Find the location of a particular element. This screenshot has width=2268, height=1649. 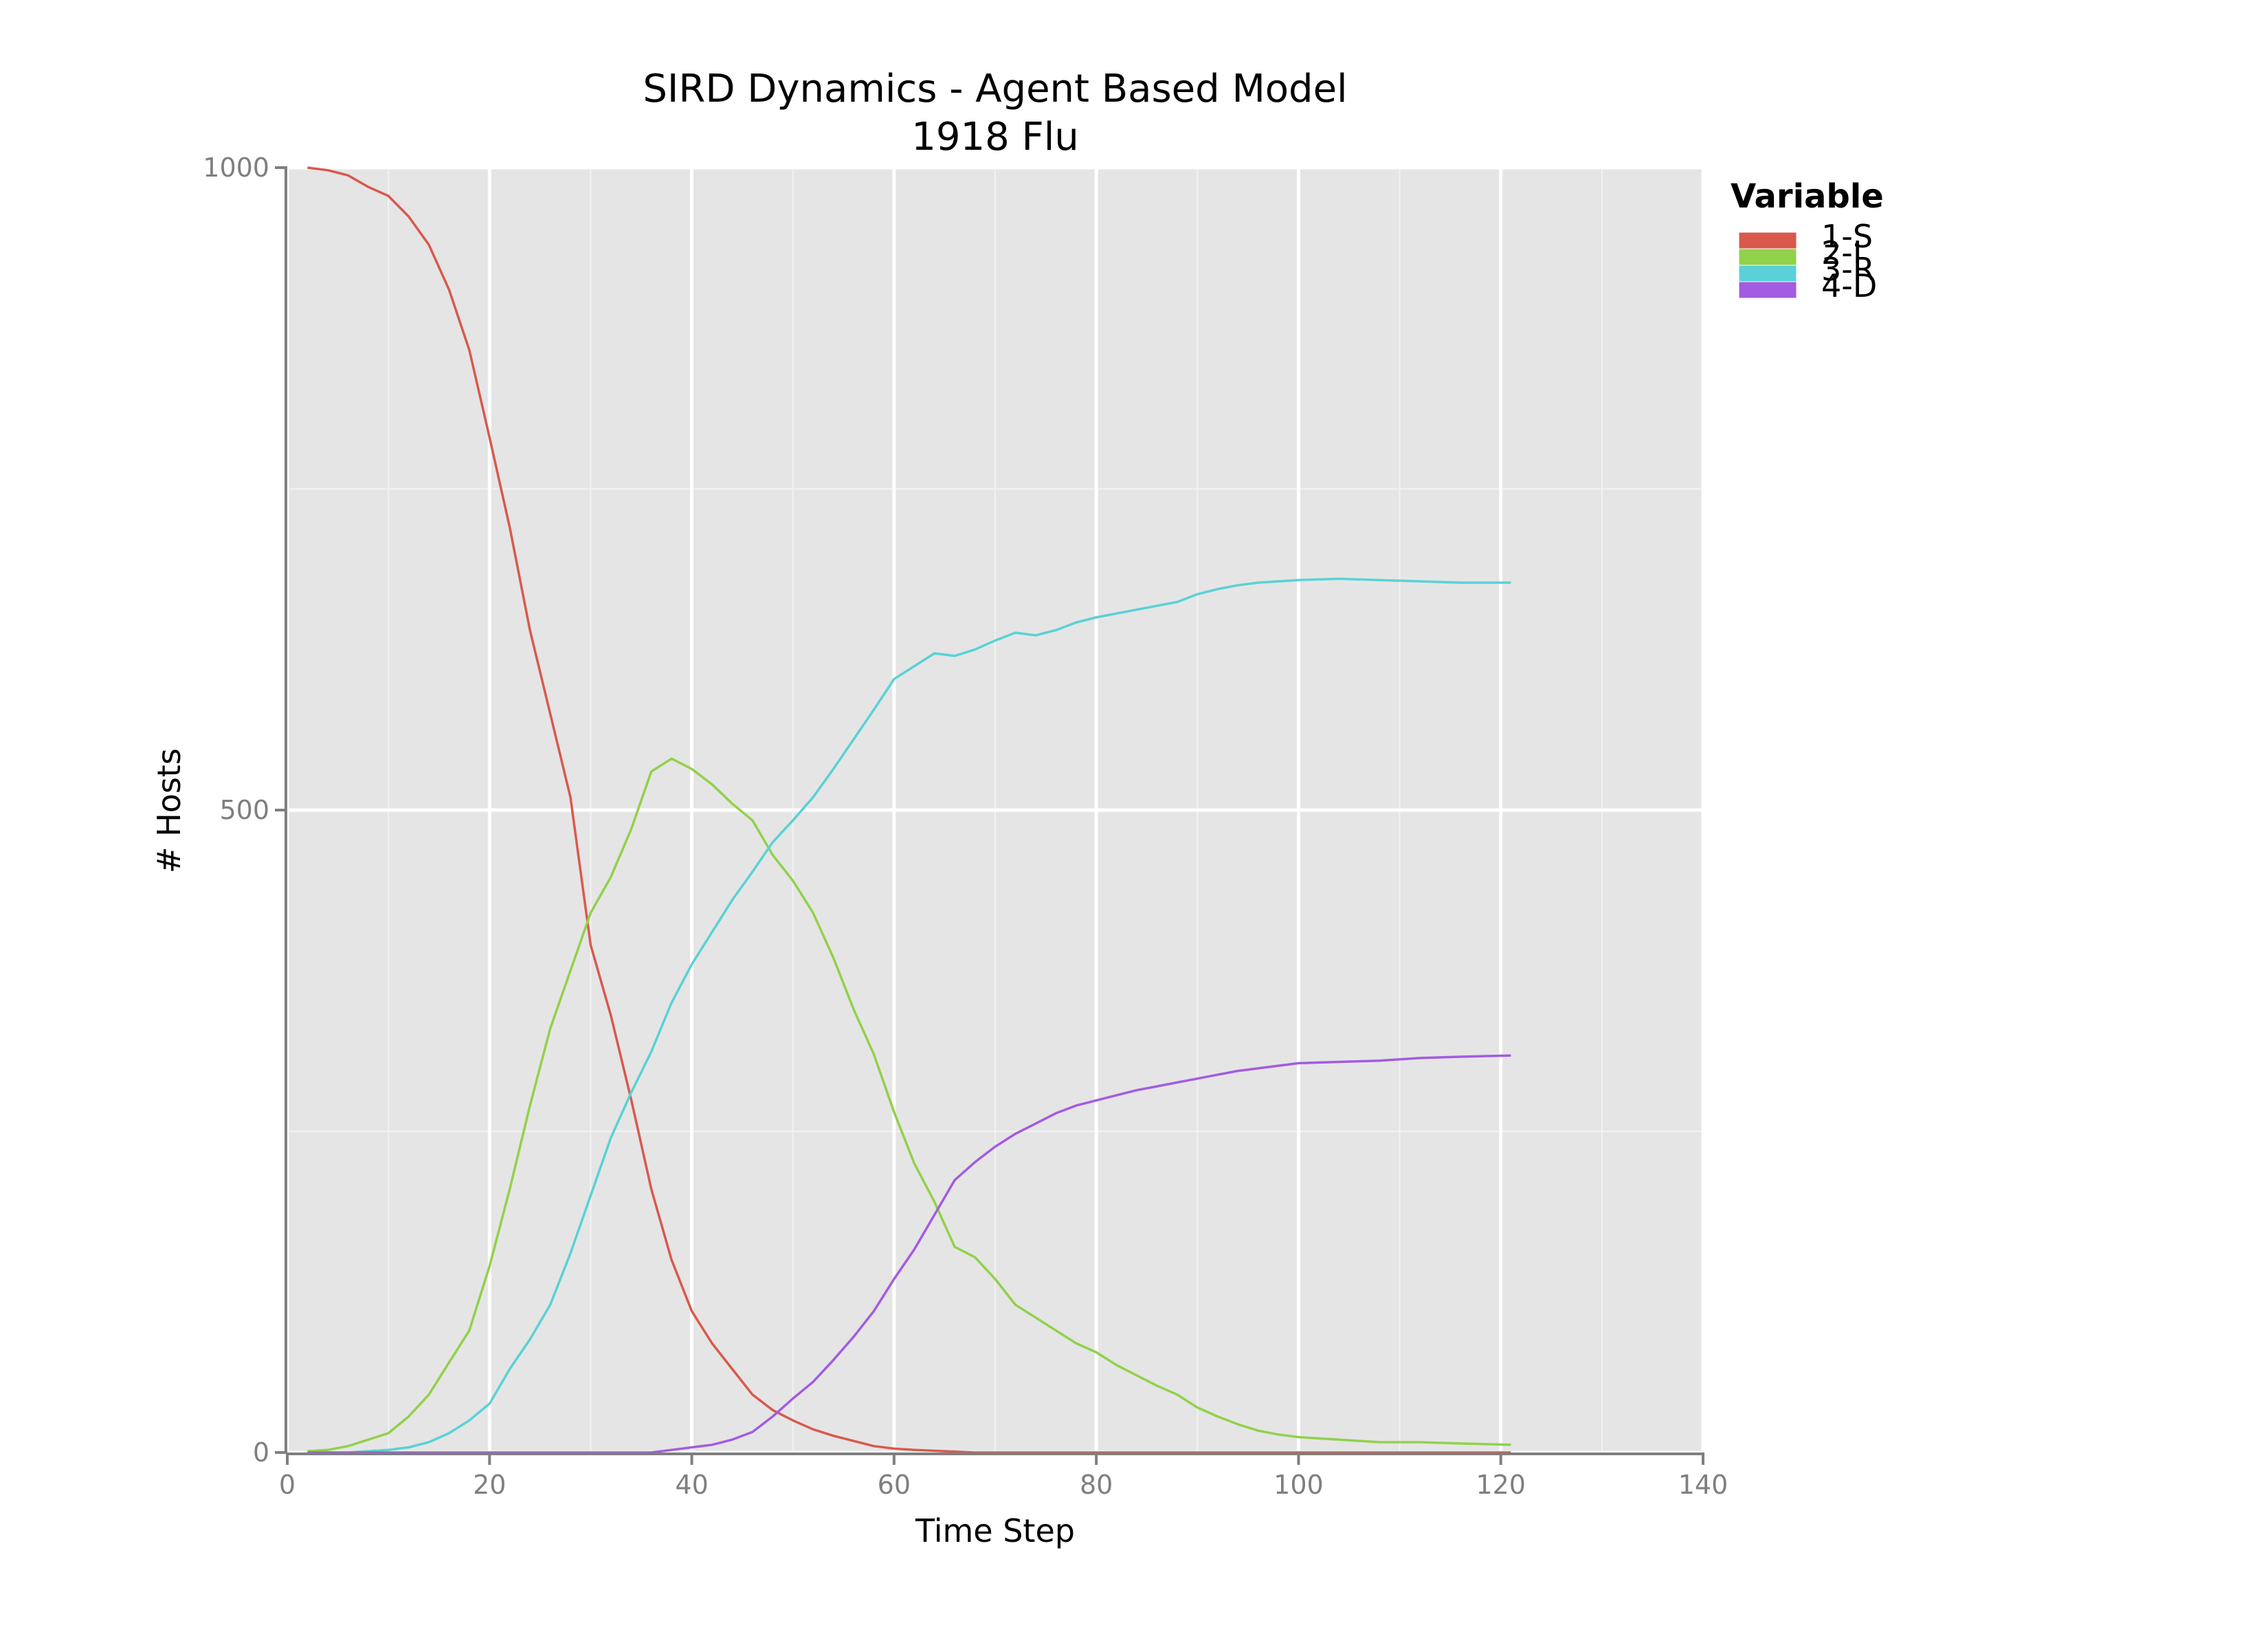

legend-label: 2-I is located at coordinates (1841, 253).